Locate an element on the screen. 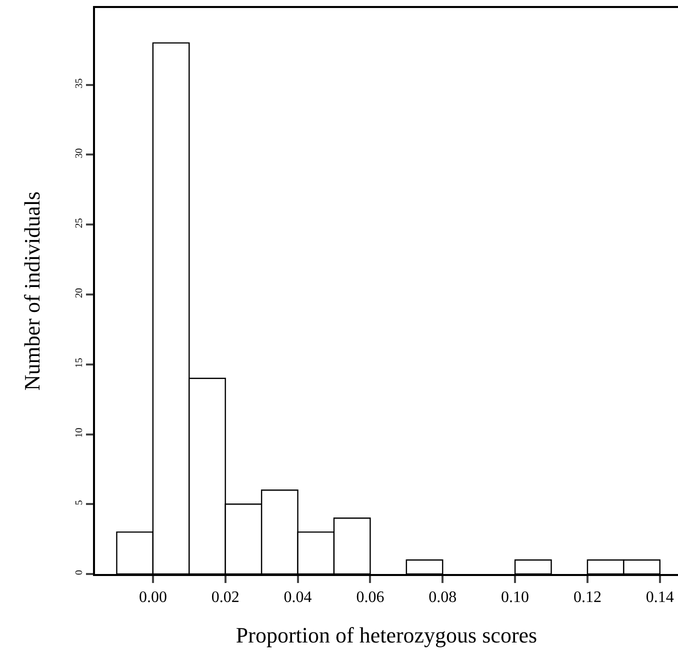 The width and height of the screenshot is (678, 670). x-tick-label: 0.04 is located at coordinates (298, 597).